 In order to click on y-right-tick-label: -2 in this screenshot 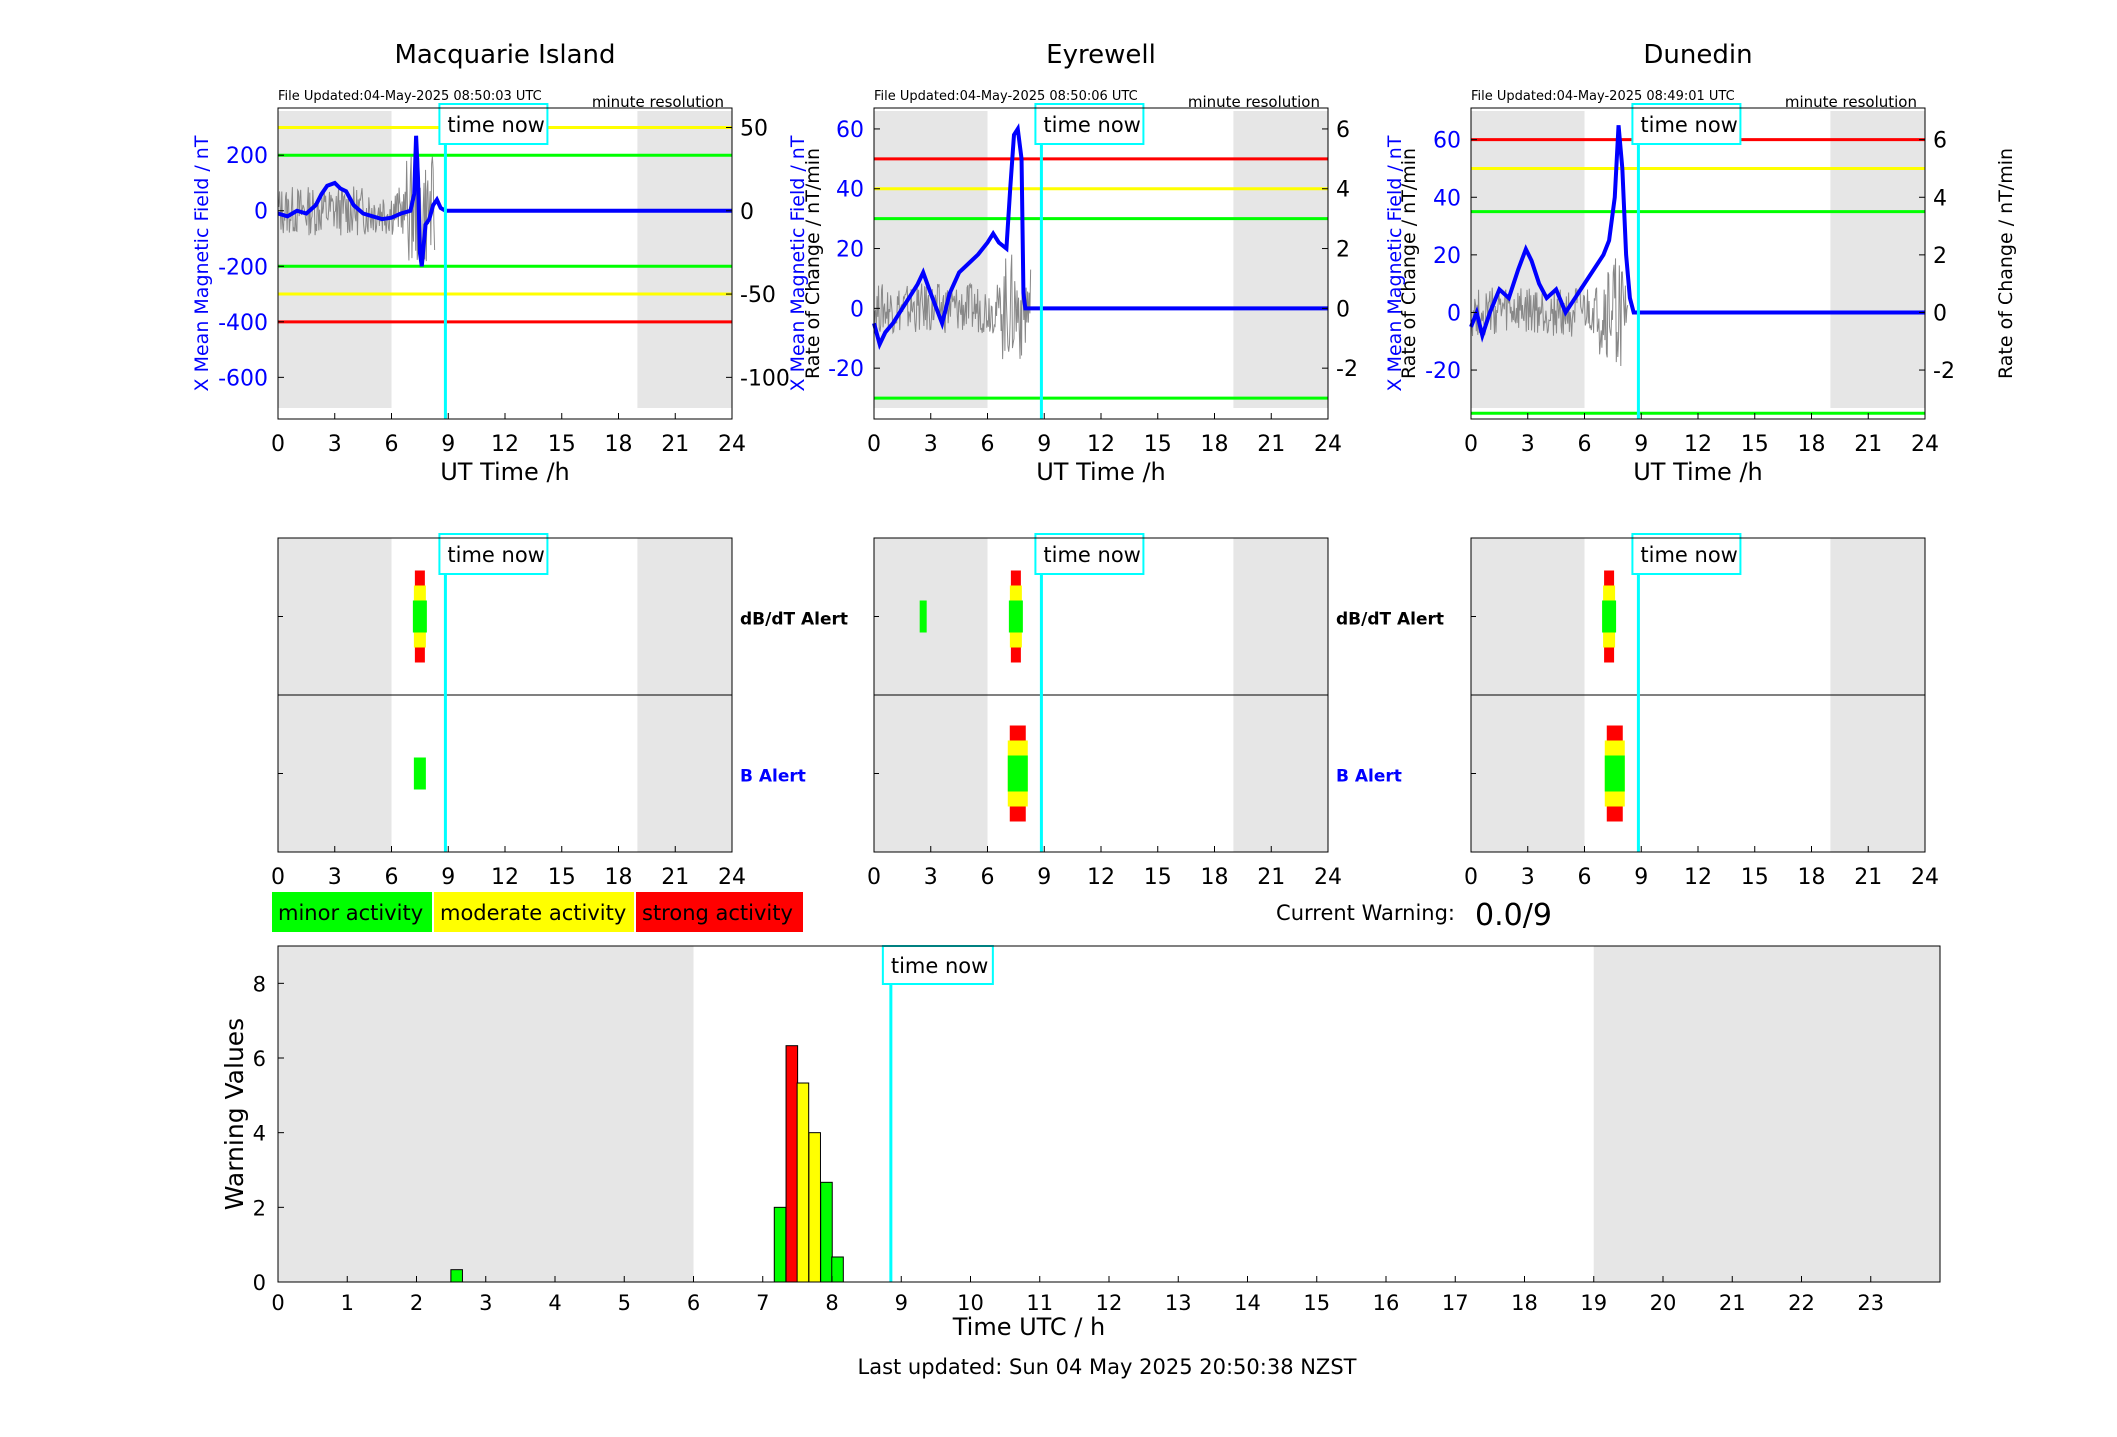, I will do `click(1944, 371)`.